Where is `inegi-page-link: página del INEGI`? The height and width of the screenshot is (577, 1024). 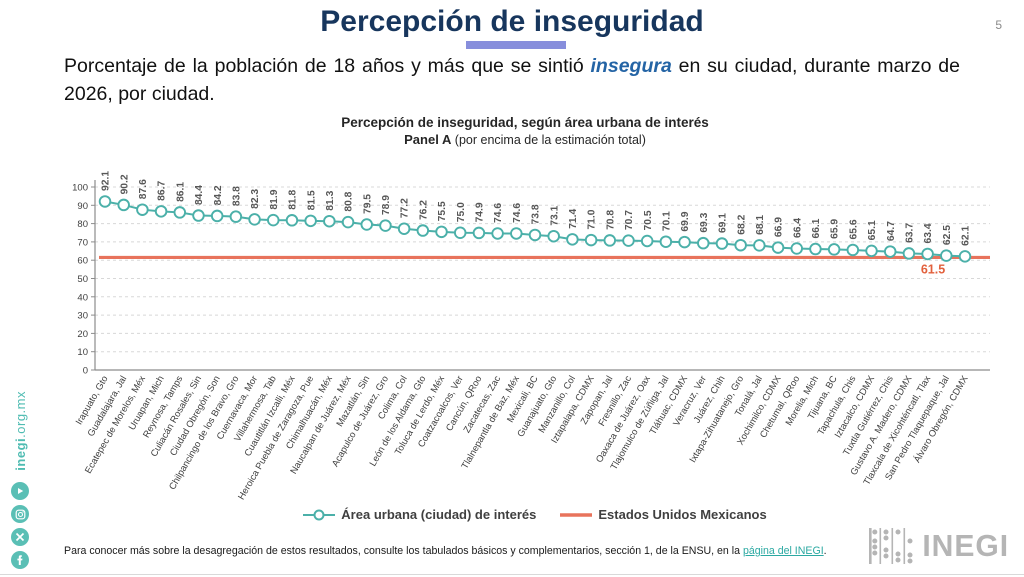 inegi-page-link: página del INEGI is located at coordinates (783, 551).